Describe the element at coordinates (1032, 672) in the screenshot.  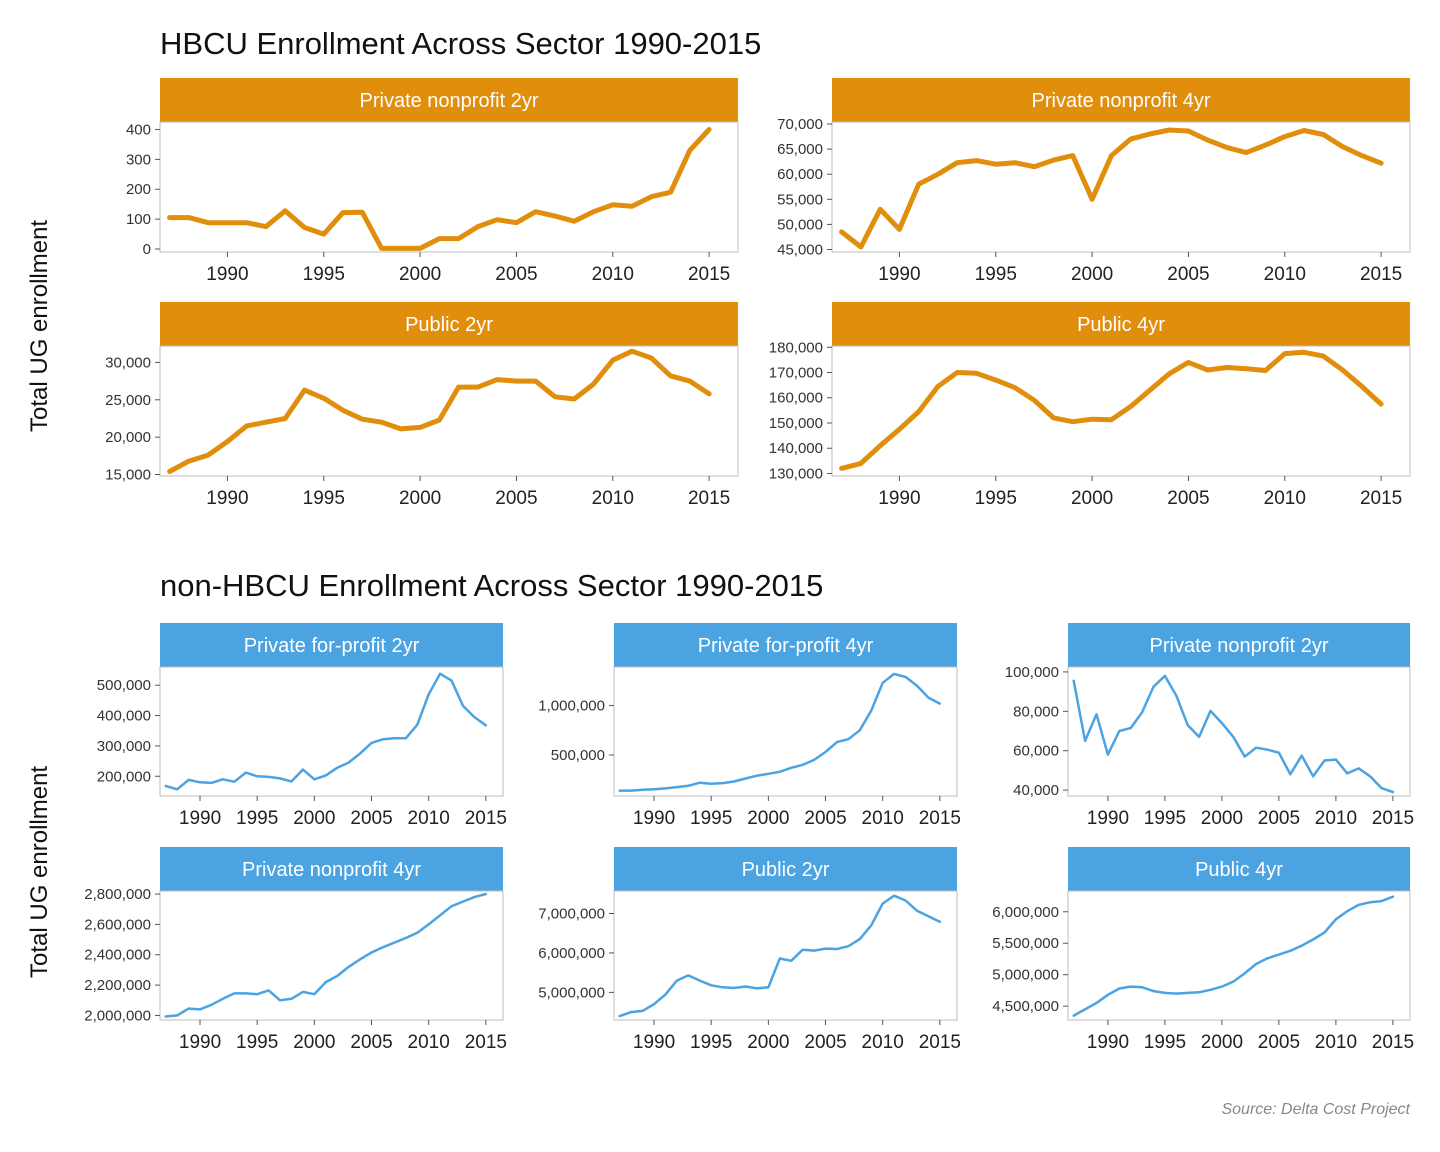
I see `y-tick-label: 100,000` at that location.